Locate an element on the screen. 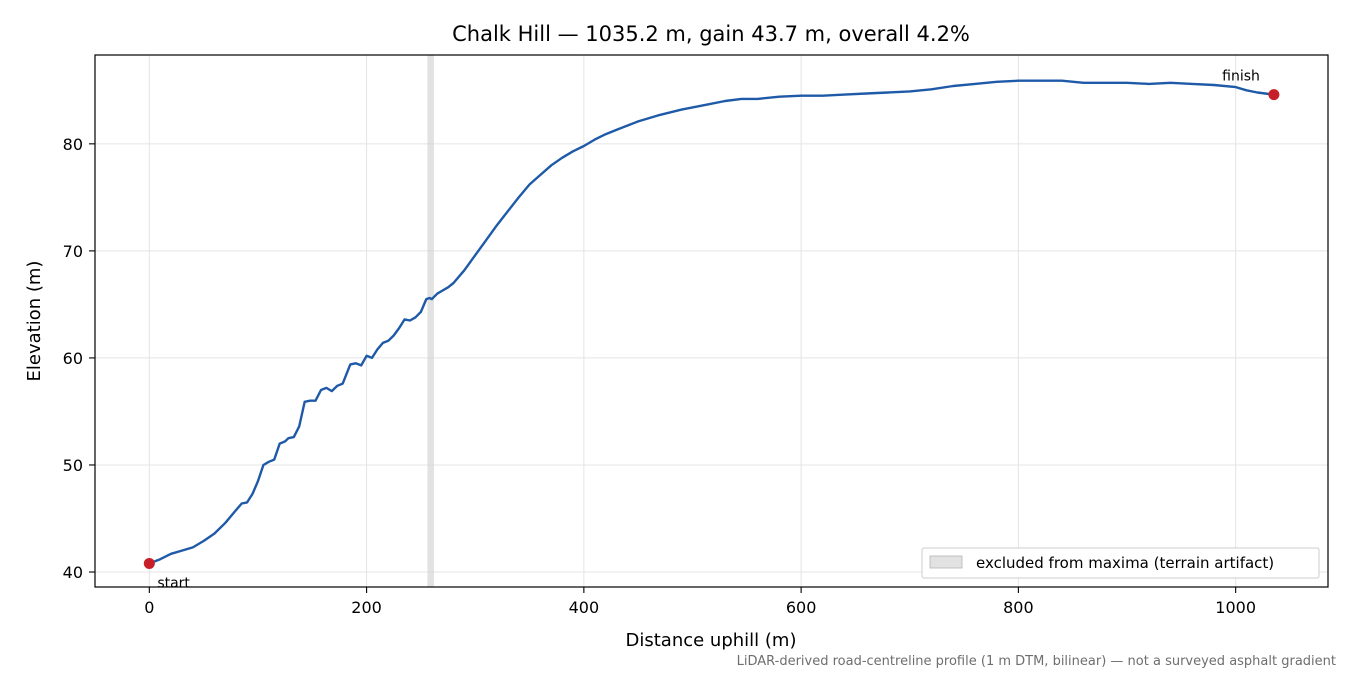 This screenshot has width=1350, height=675. x-axis-ticks: 0 200 400 600 800 1000 is located at coordinates (700, 602).